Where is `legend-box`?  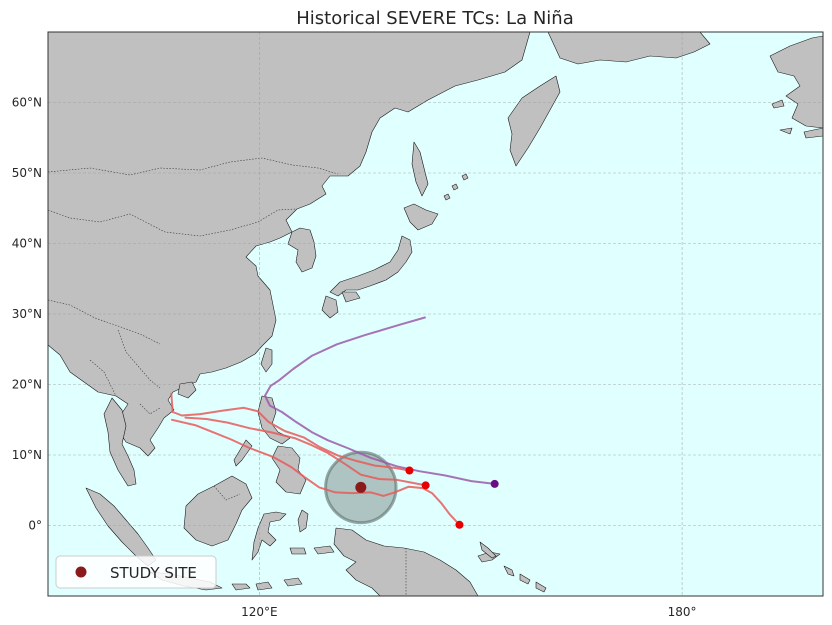 legend-box is located at coordinates (136, 572).